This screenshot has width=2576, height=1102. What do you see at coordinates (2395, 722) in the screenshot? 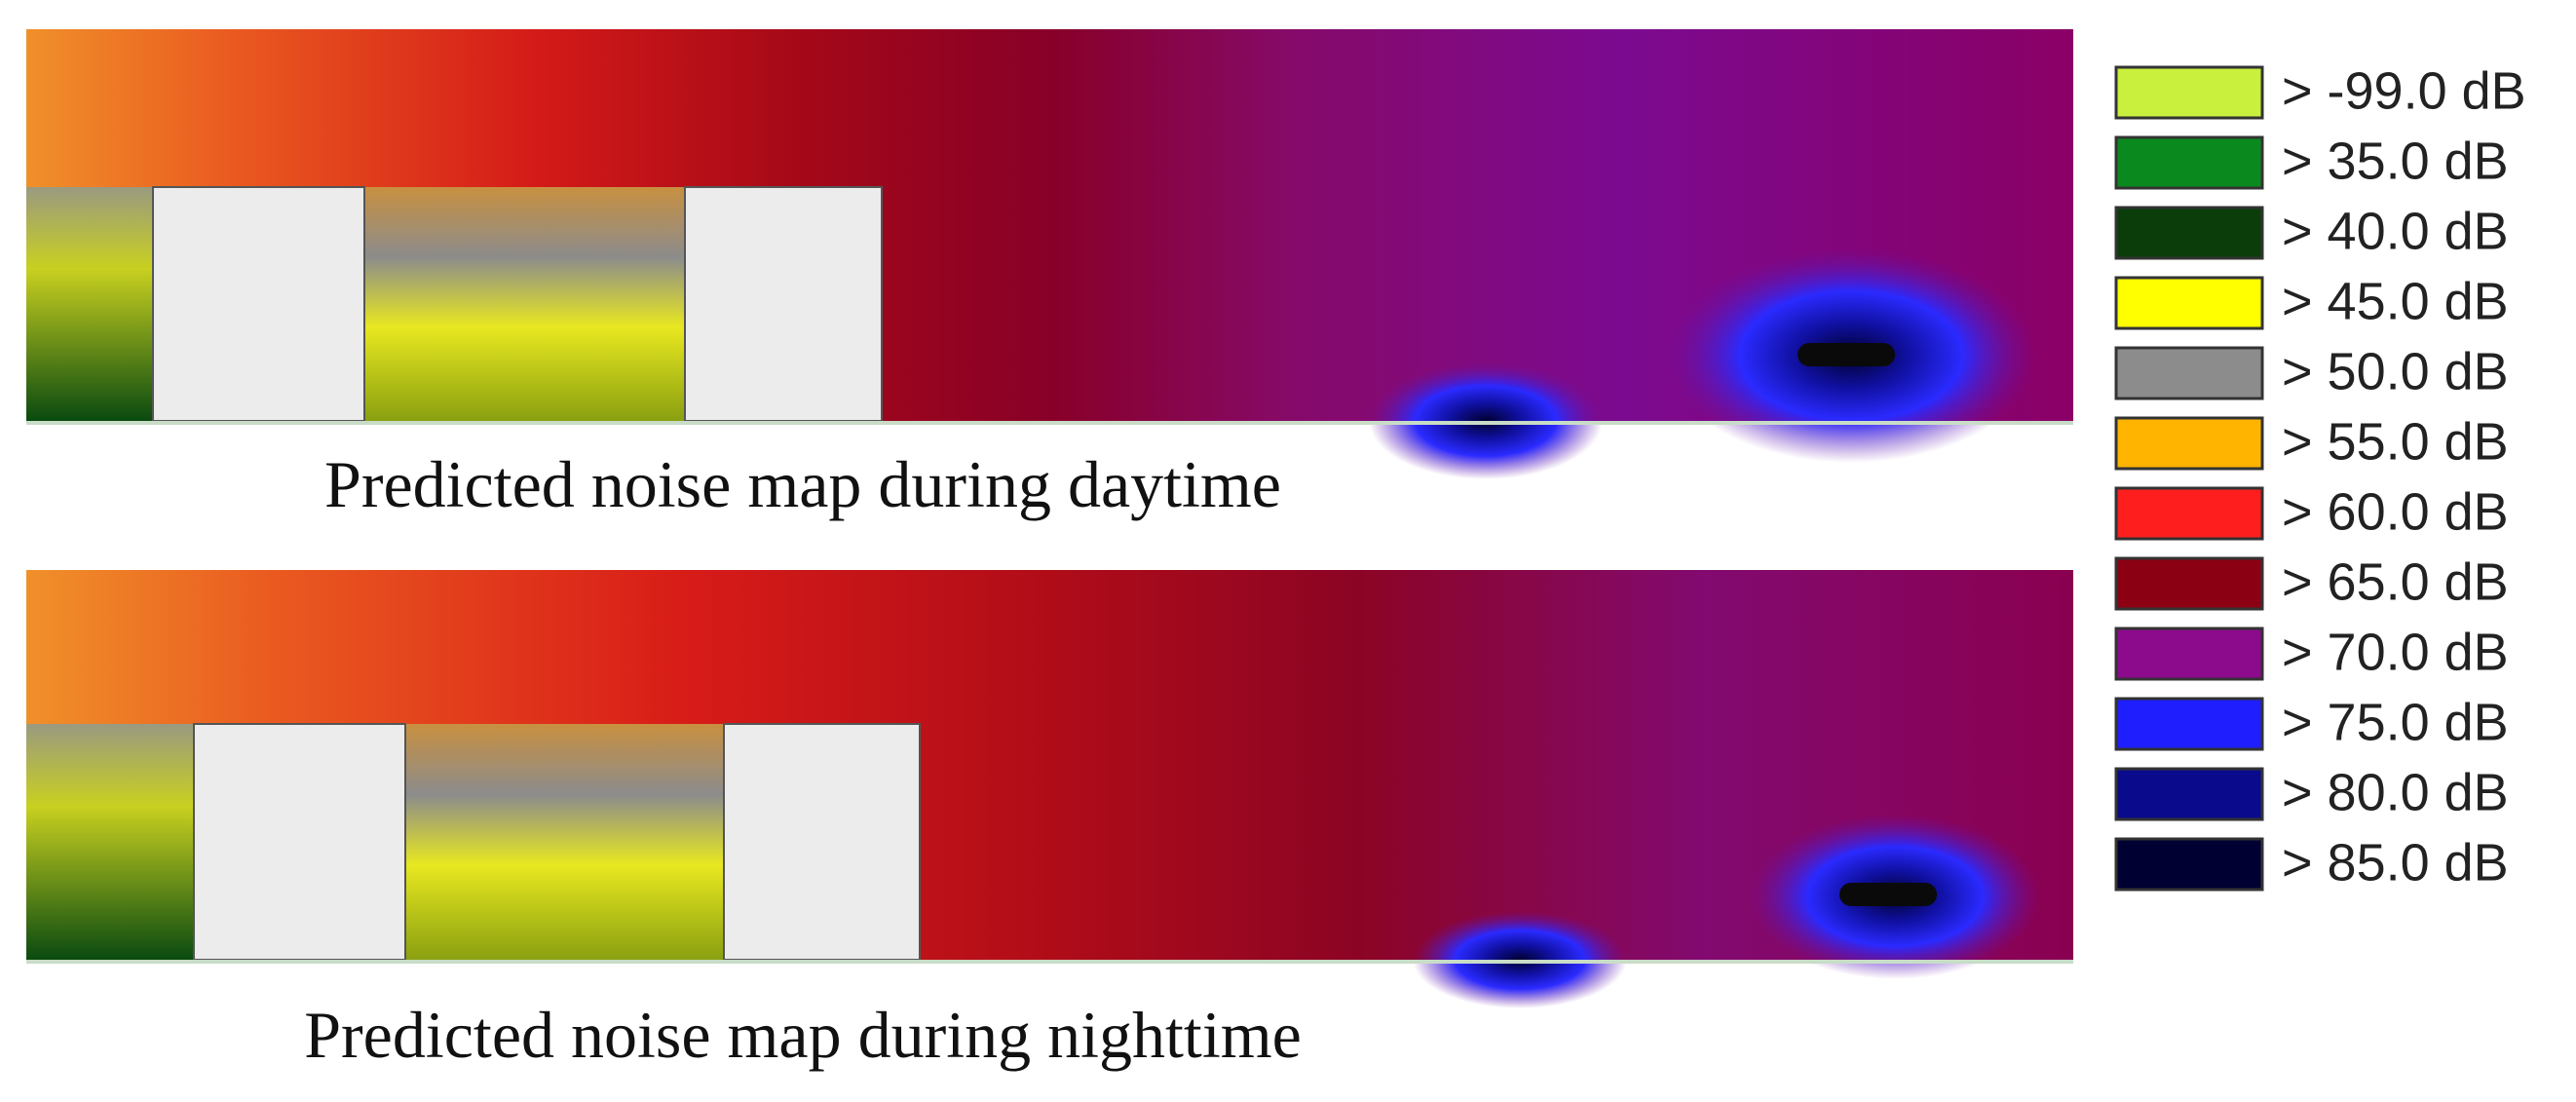
I see `legend-label: > 75.0 dB` at bounding box center [2395, 722].